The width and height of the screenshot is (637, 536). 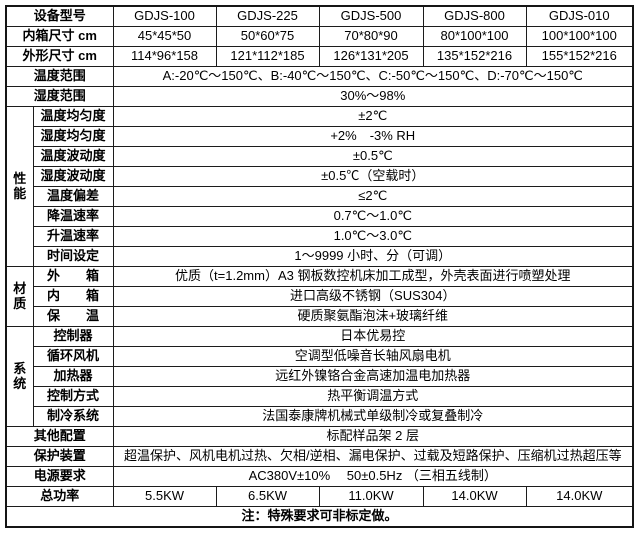 I want to click on model-cell-1: GDJS-100, so click(x=164, y=16).